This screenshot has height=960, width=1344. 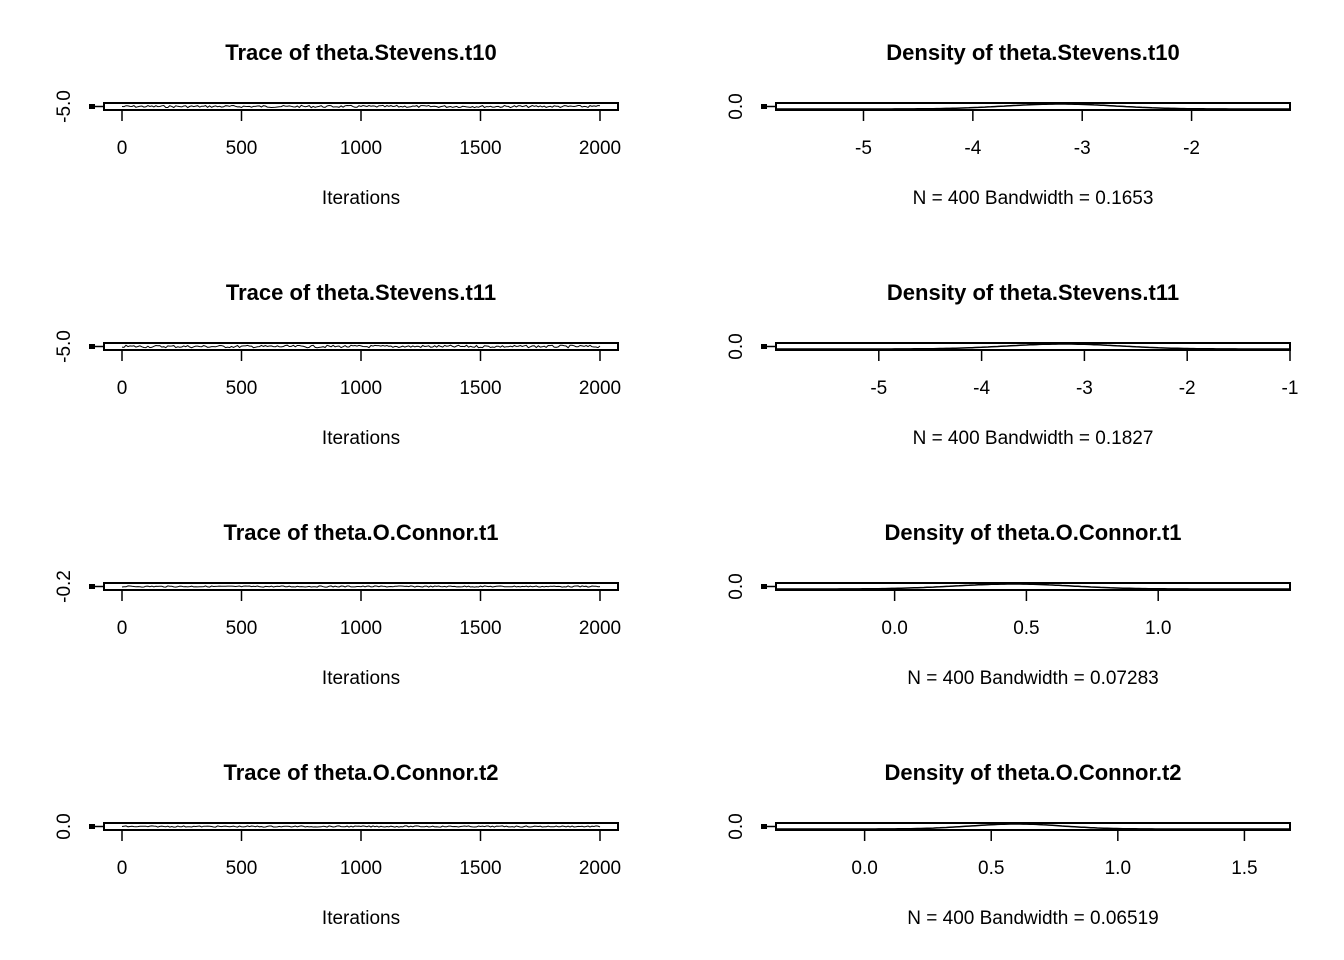 What do you see at coordinates (360, 52) in the screenshot?
I see `trace-title: Trace of theta.Stevens.t10` at bounding box center [360, 52].